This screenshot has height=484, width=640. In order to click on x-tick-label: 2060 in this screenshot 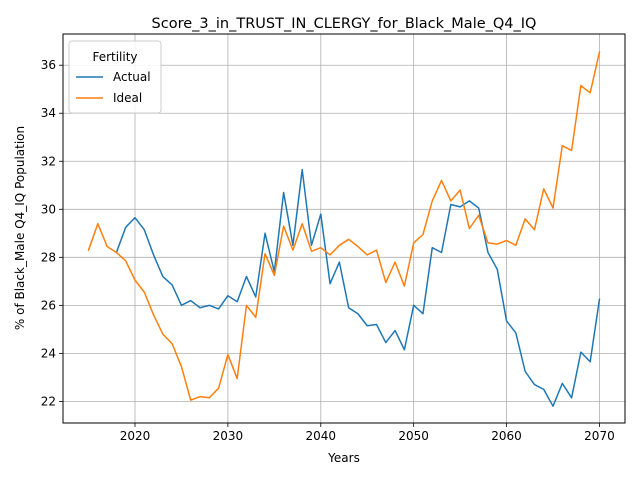, I will do `click(506, 436)`.